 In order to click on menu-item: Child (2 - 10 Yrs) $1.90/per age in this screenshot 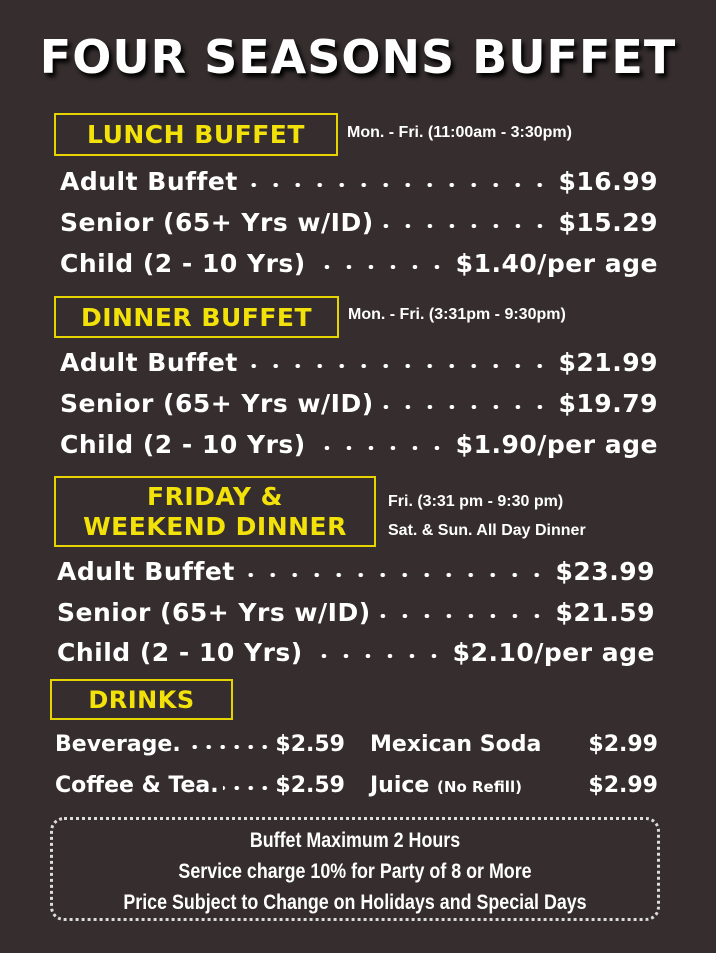, I will do `click(359, 444)`.